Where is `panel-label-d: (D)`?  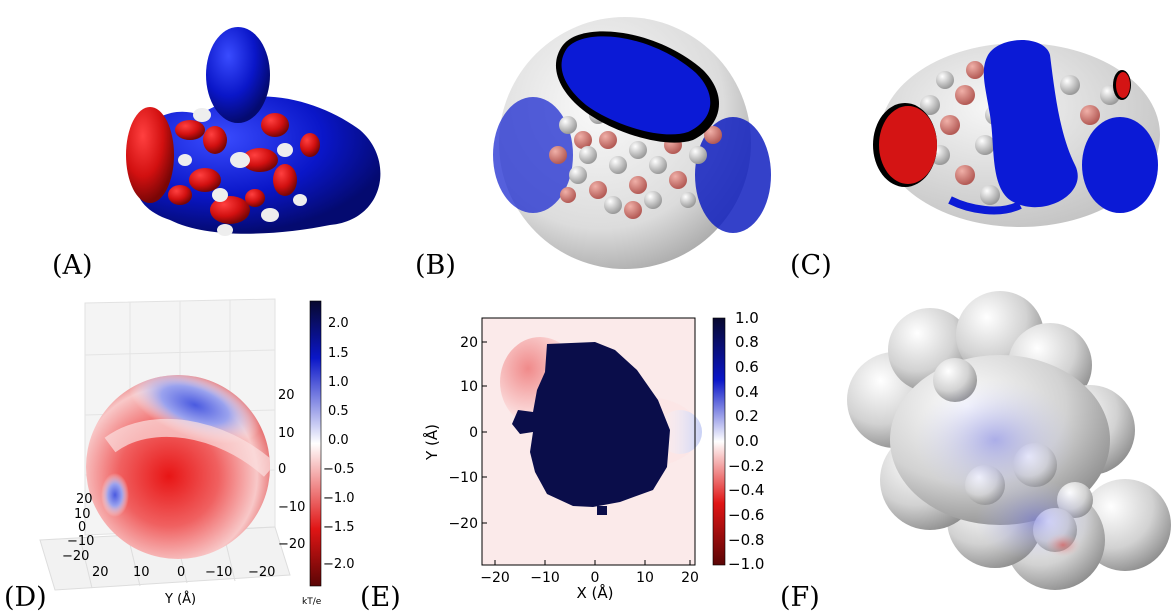
panel-label-d: (D) is located at coordinates (25, 597).